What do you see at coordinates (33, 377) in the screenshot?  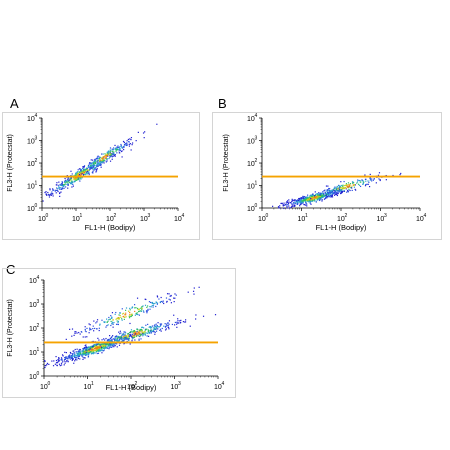 I see `y-tick-label: 10` at bounding box center [33, 377].